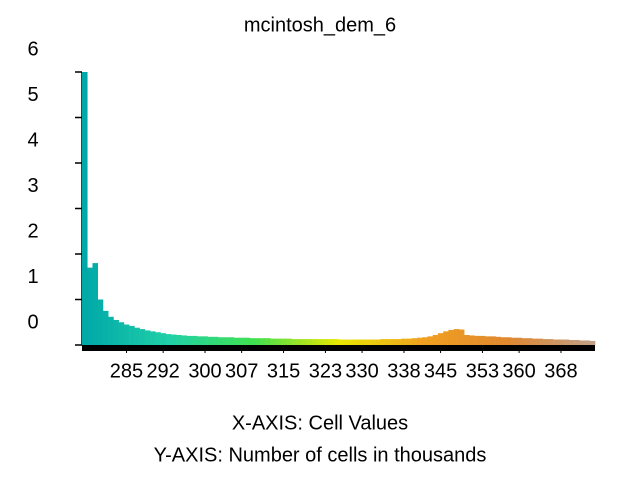  I want to click on chart-title: mcintosh_dem_6, so click(320, 25).